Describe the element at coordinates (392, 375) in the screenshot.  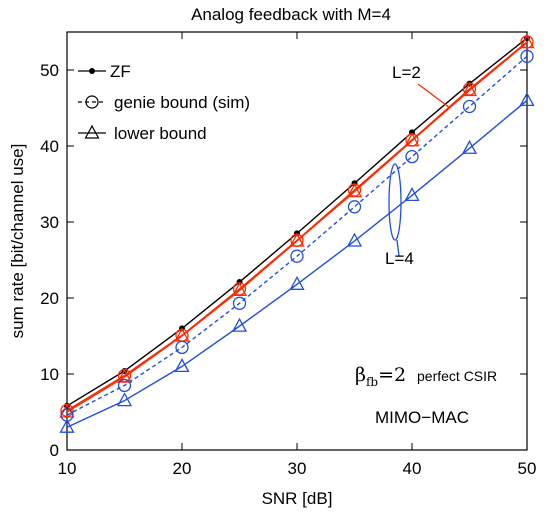
I see `beta-value: =2` at that location.